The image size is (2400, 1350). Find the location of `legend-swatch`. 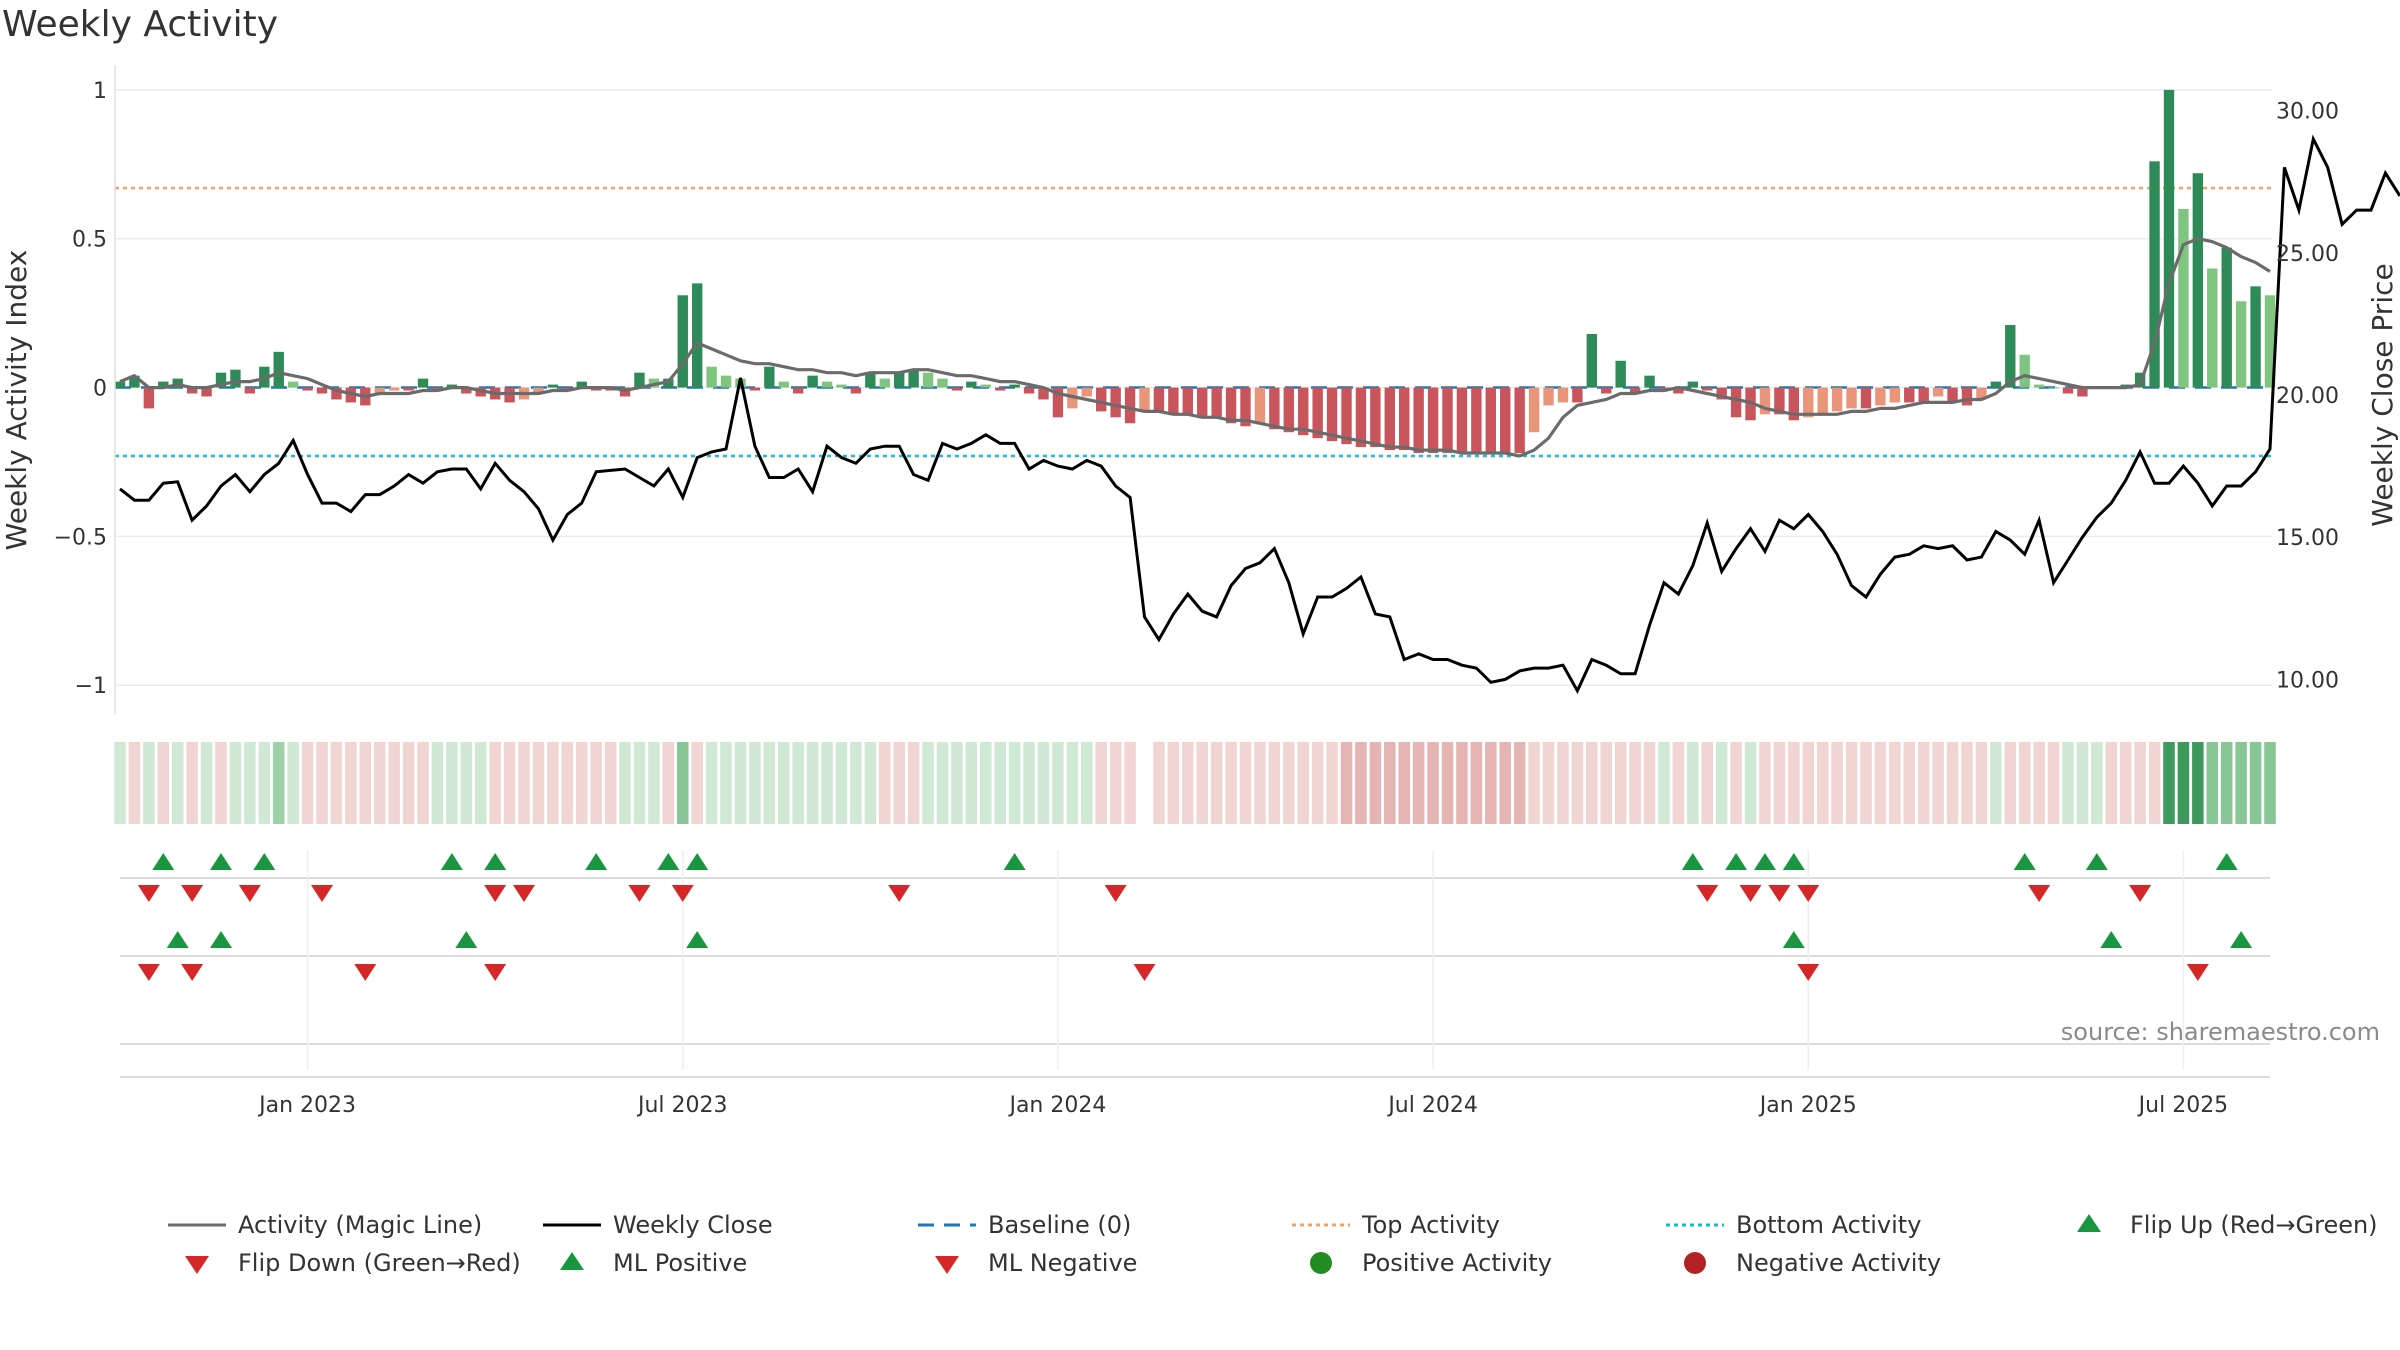

legend-swatch is located at coordinates (947, 1265).